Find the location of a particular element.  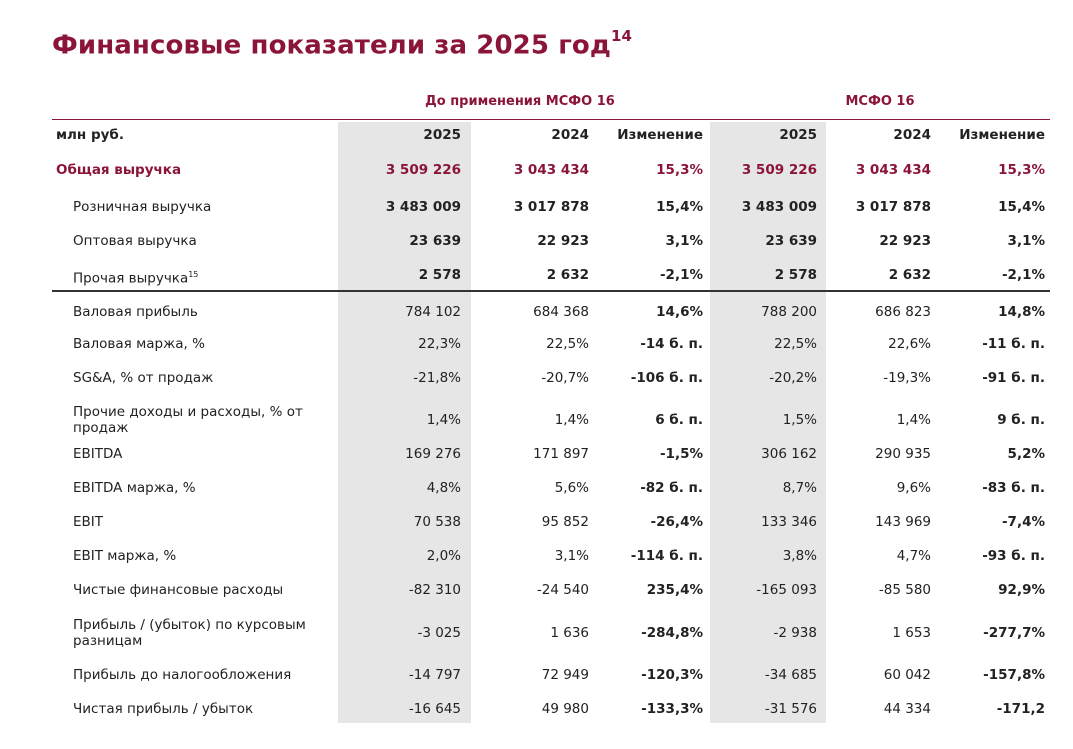

table-cell: 4,7% is located at coordinates (913, 556).